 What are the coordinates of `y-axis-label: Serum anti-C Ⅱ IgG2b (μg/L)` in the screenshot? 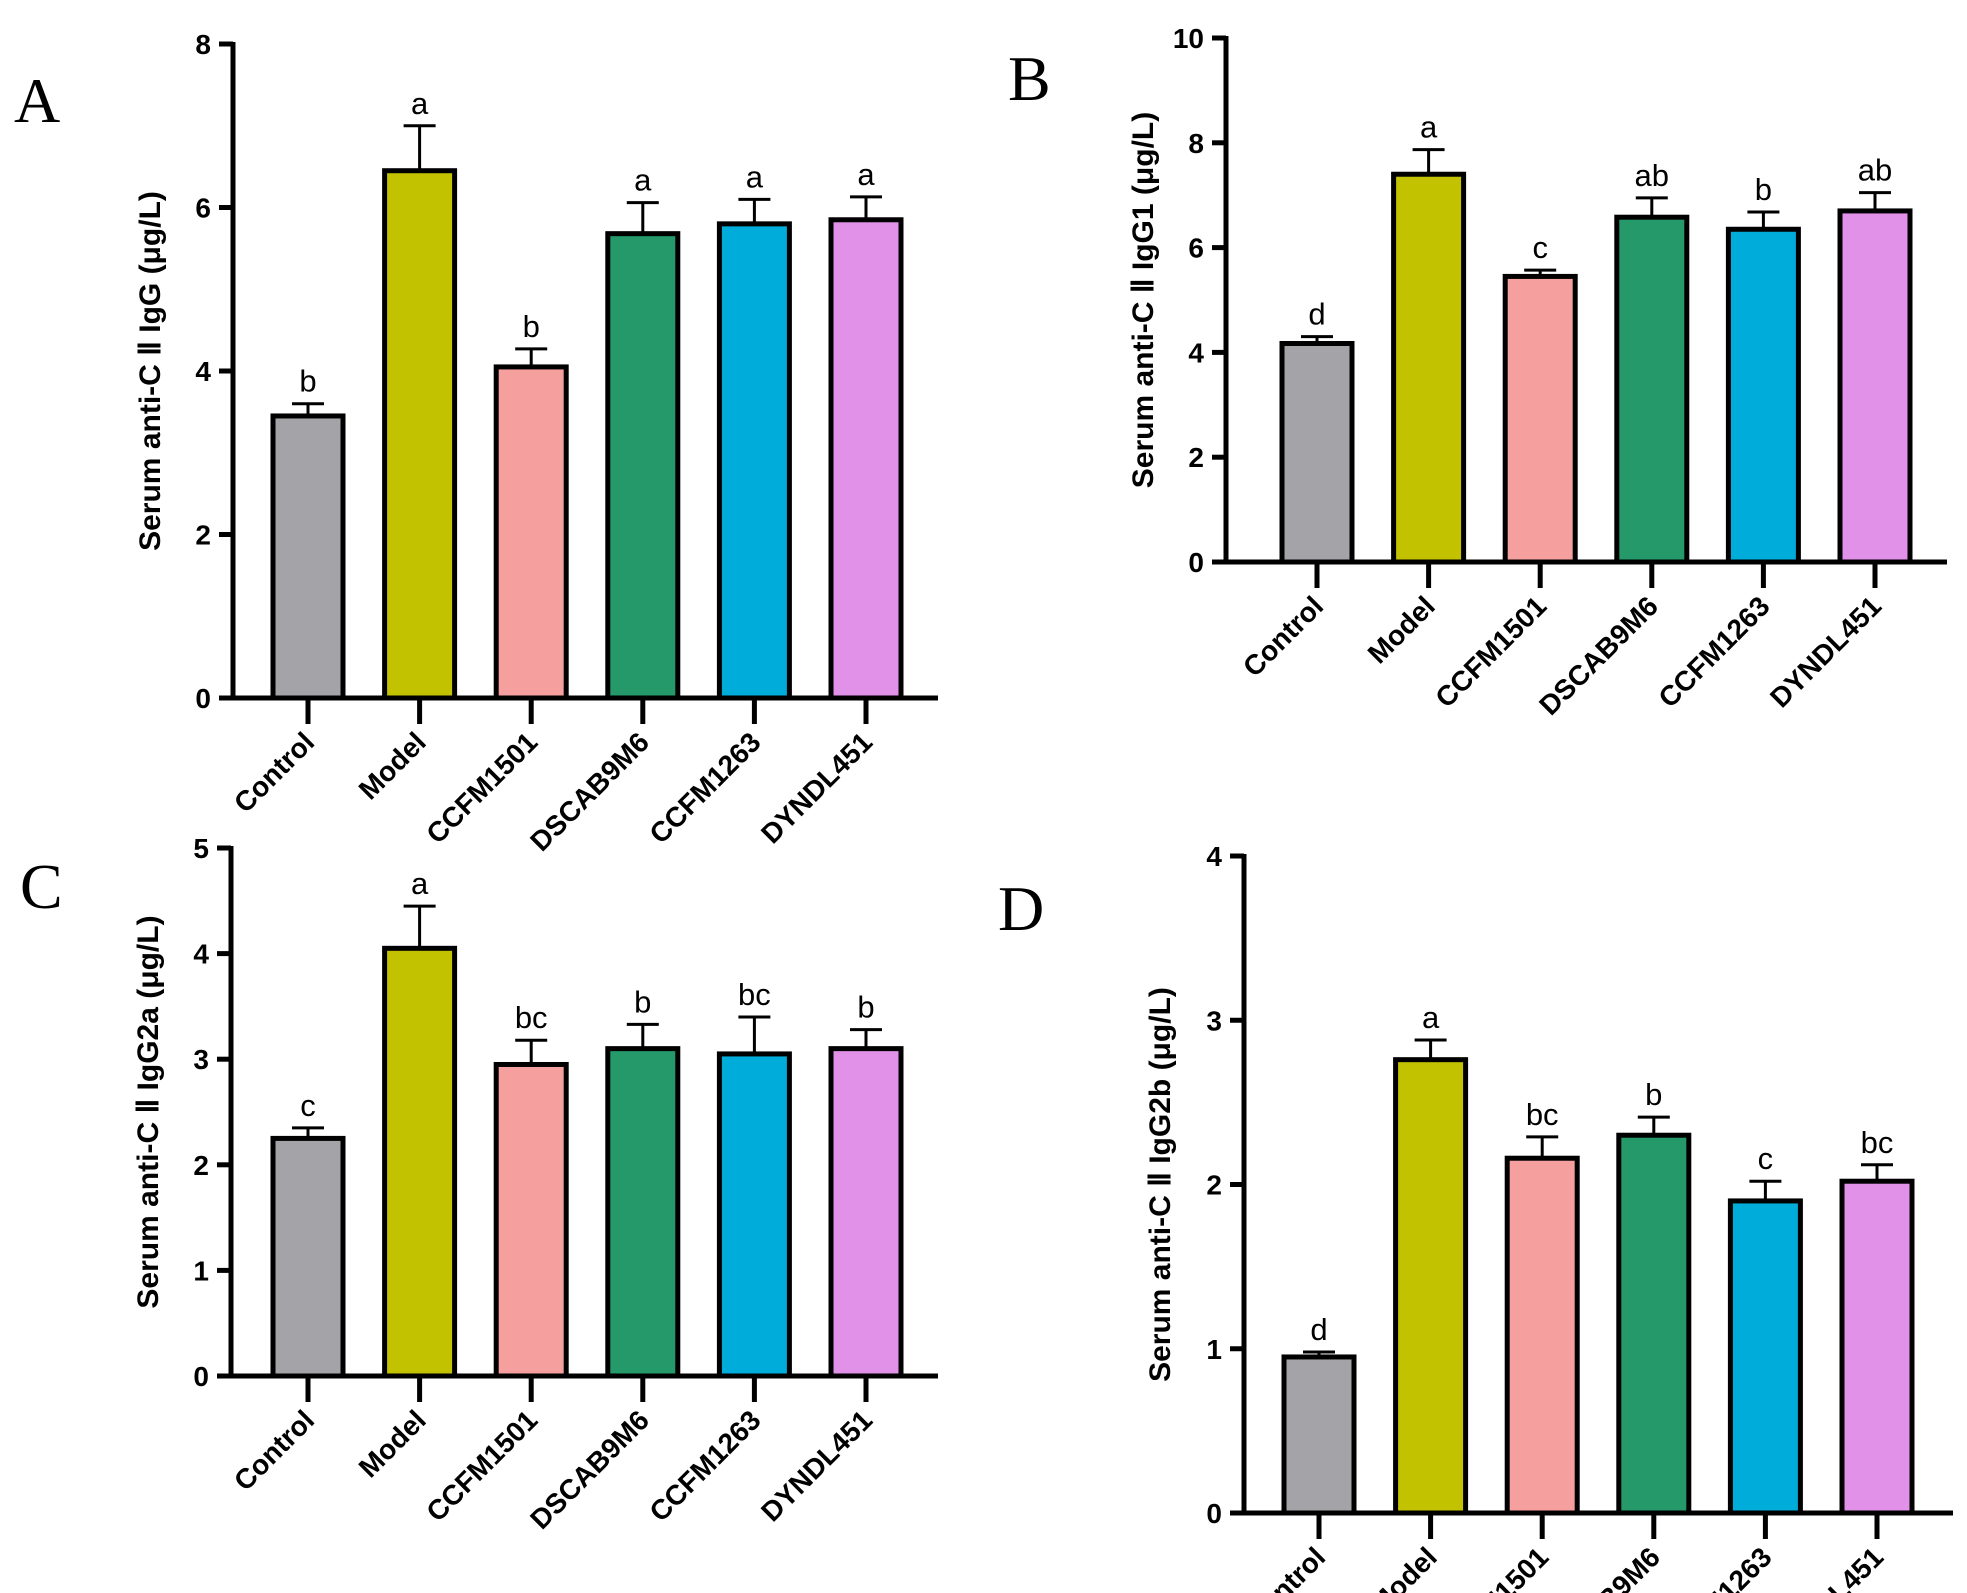 It's located at (1160, 1184).